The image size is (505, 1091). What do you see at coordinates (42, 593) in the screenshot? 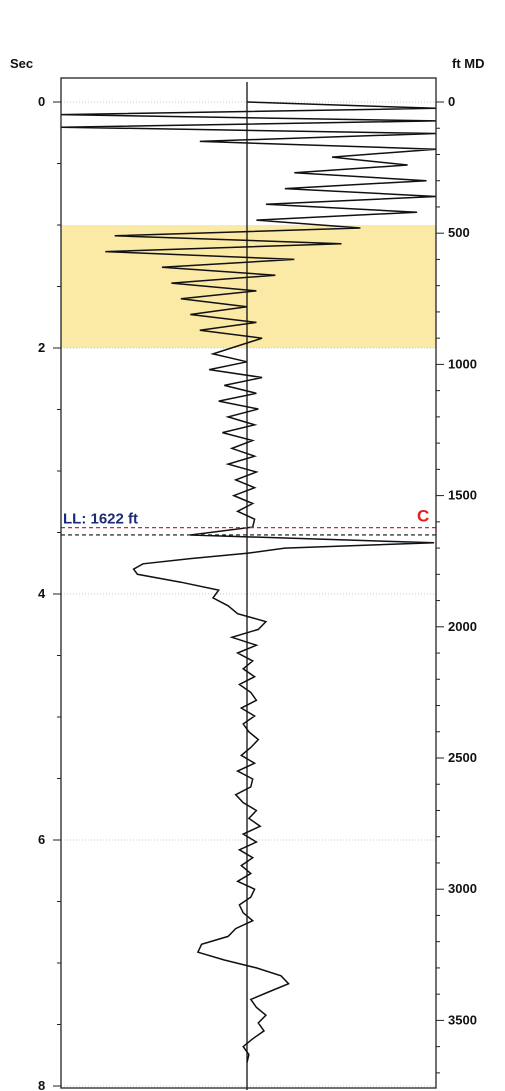
I see `left-tick-label: 4` at bounding box center [42, 593].